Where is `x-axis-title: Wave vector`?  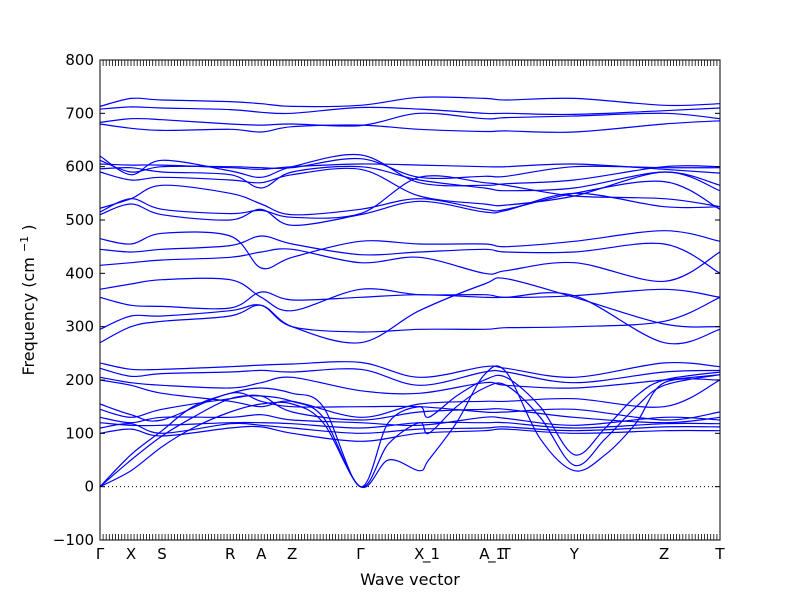
x-axis-title: Wave vector is located at coordinates (410, 579).